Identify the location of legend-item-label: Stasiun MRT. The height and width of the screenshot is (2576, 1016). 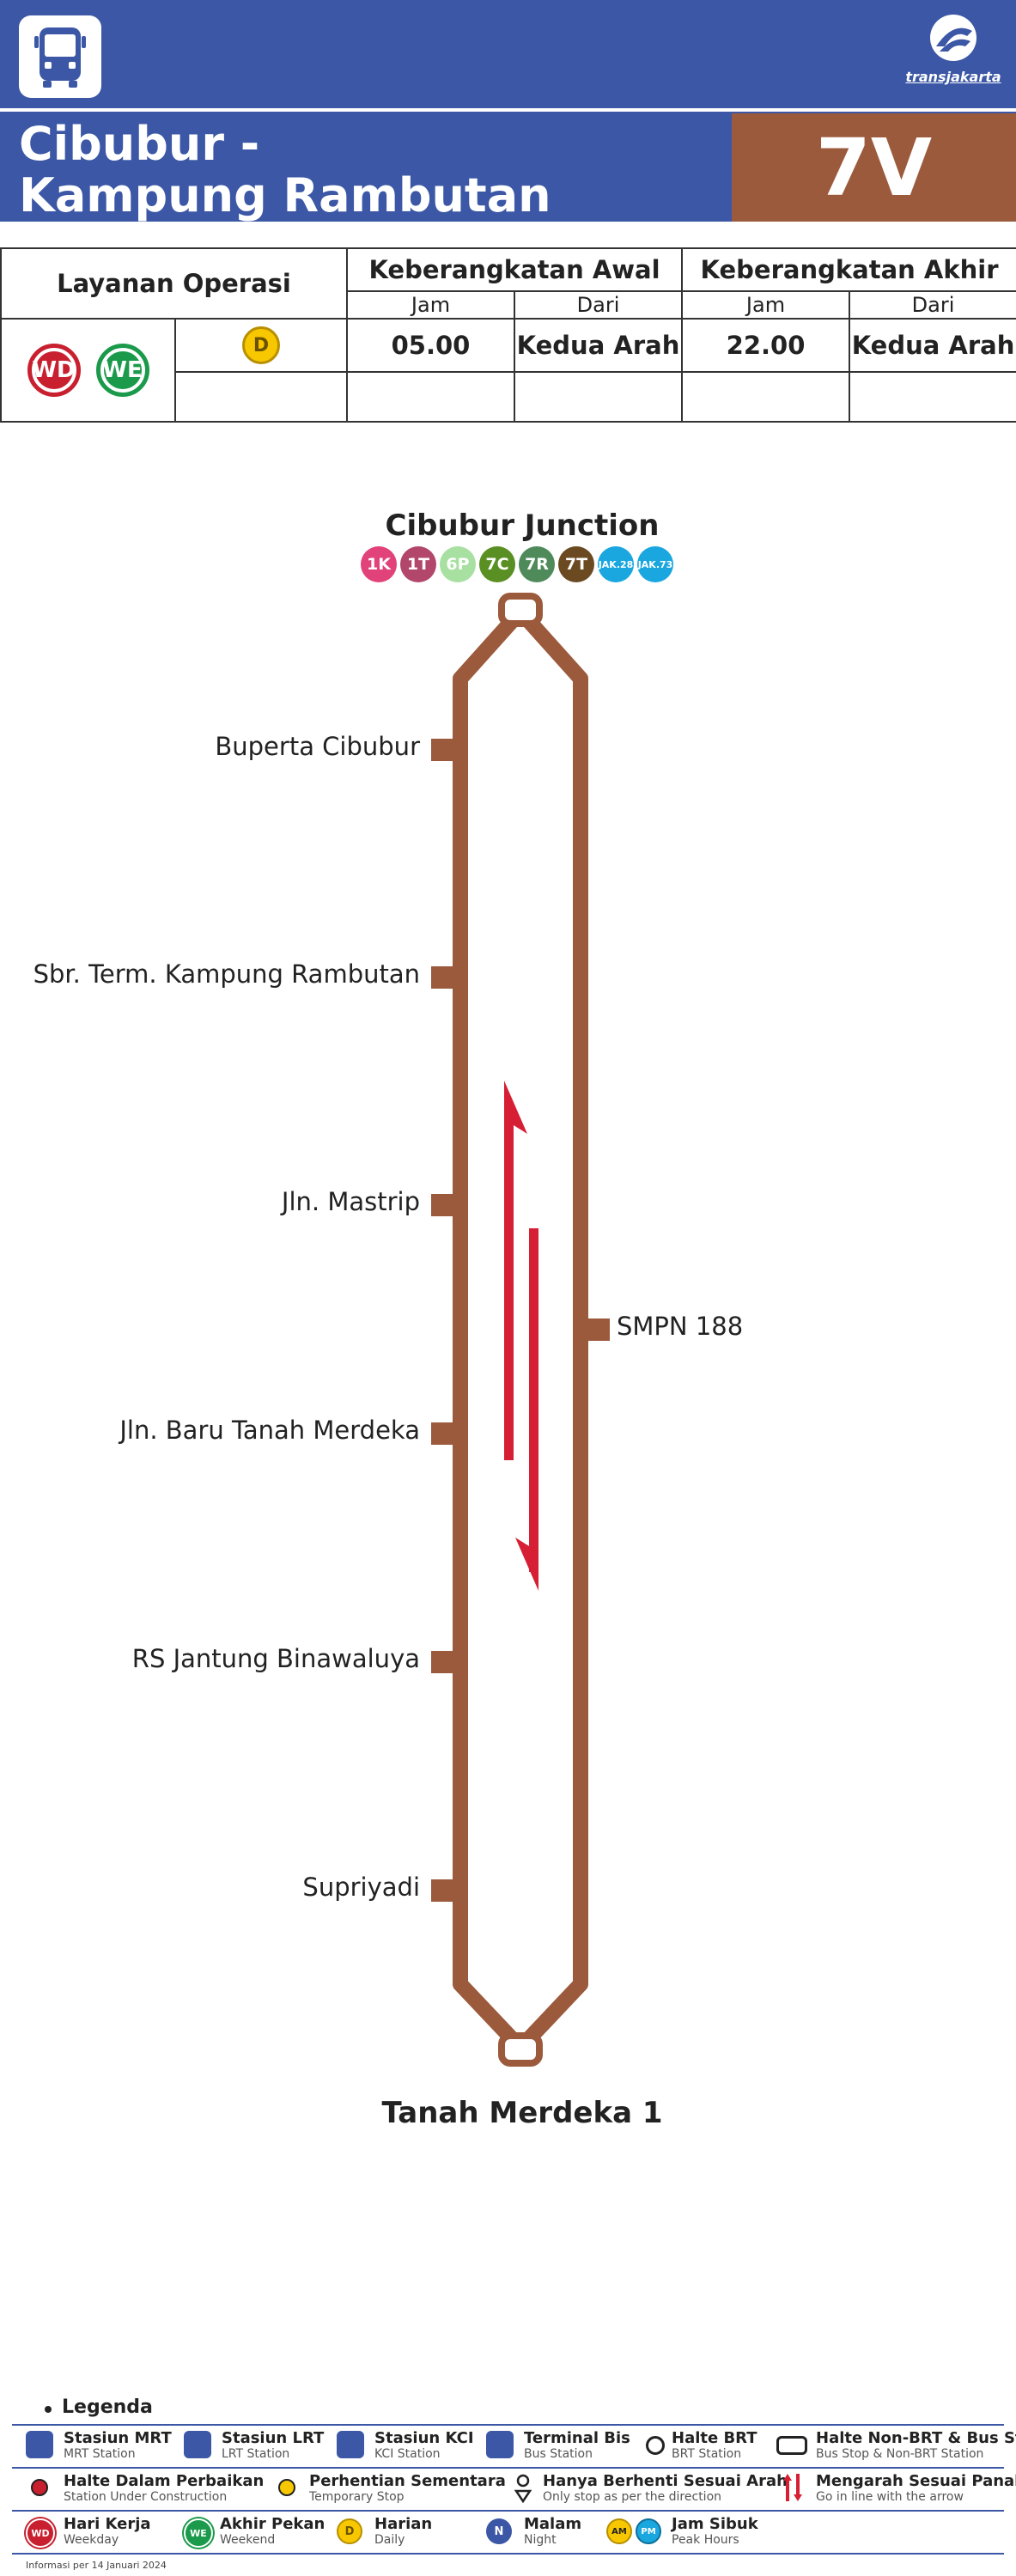
(118, 2438).